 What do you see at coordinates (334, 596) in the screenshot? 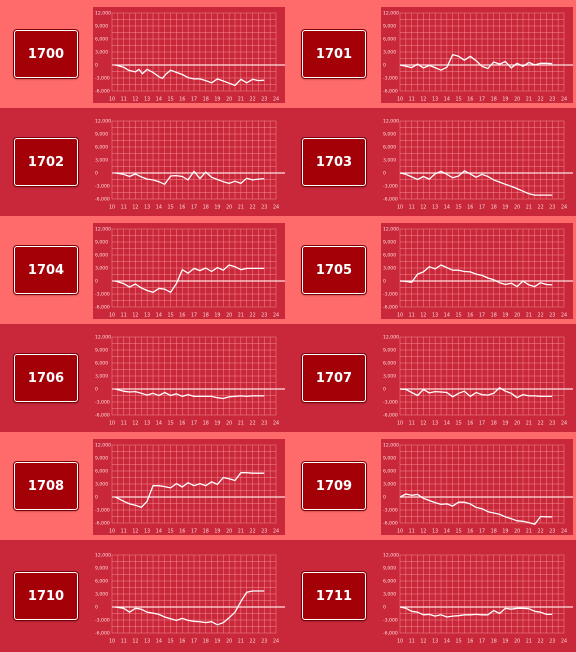
I see `machine-button: 1711` at bounding box center [334, 596].